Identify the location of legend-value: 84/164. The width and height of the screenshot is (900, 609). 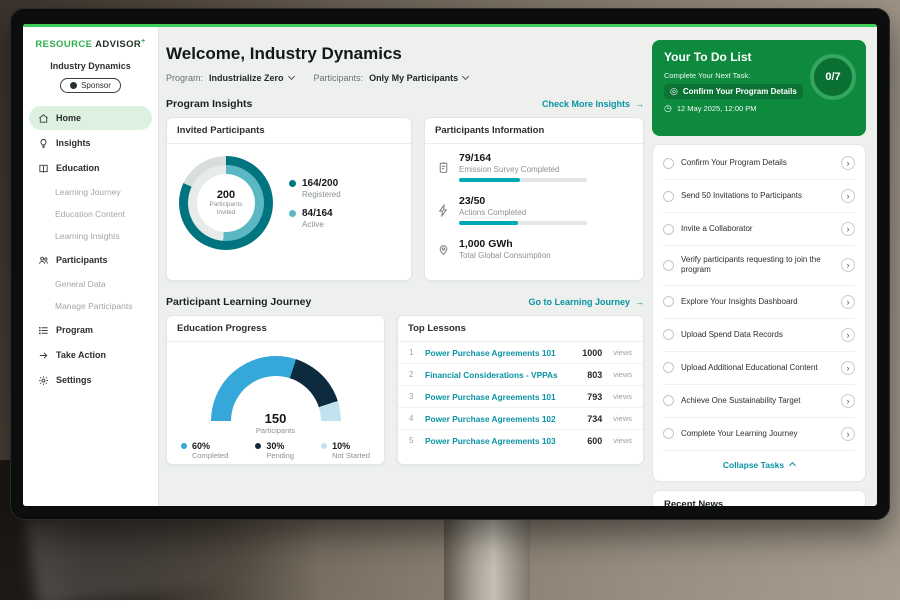
(317, 213).